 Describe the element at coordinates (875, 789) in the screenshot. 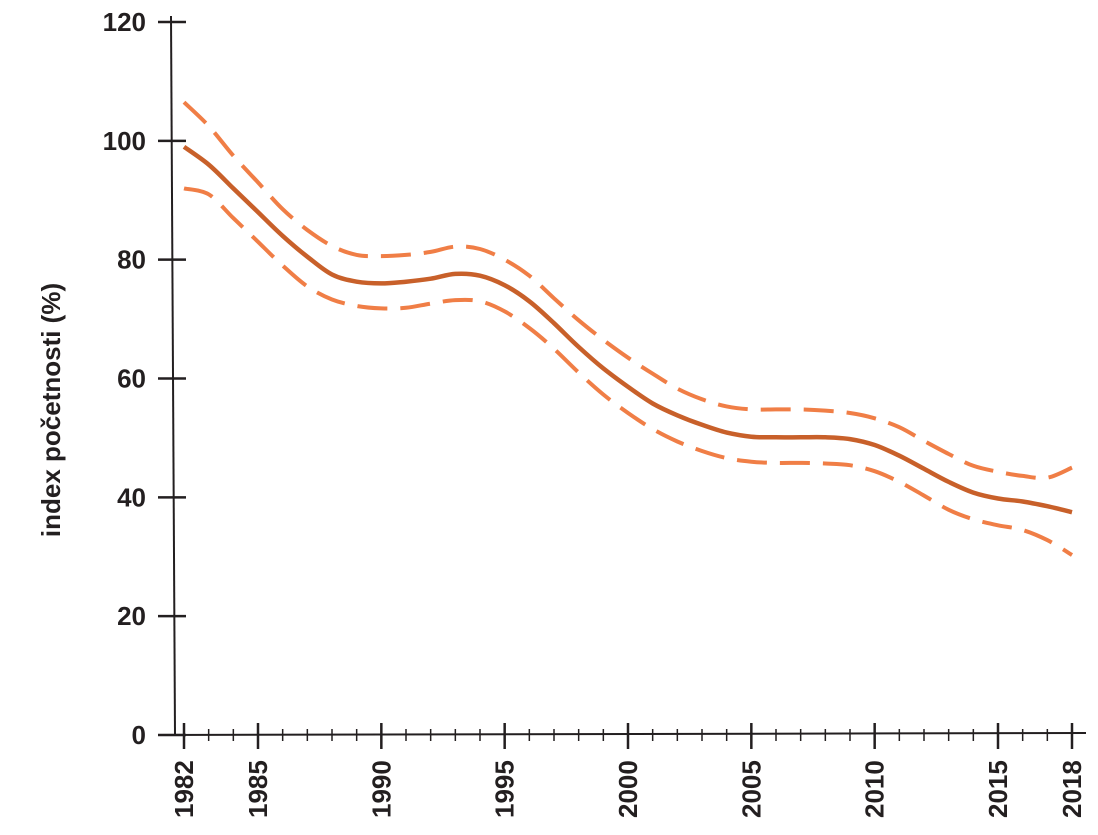

I see `x-tick-label: 2010` at that location.